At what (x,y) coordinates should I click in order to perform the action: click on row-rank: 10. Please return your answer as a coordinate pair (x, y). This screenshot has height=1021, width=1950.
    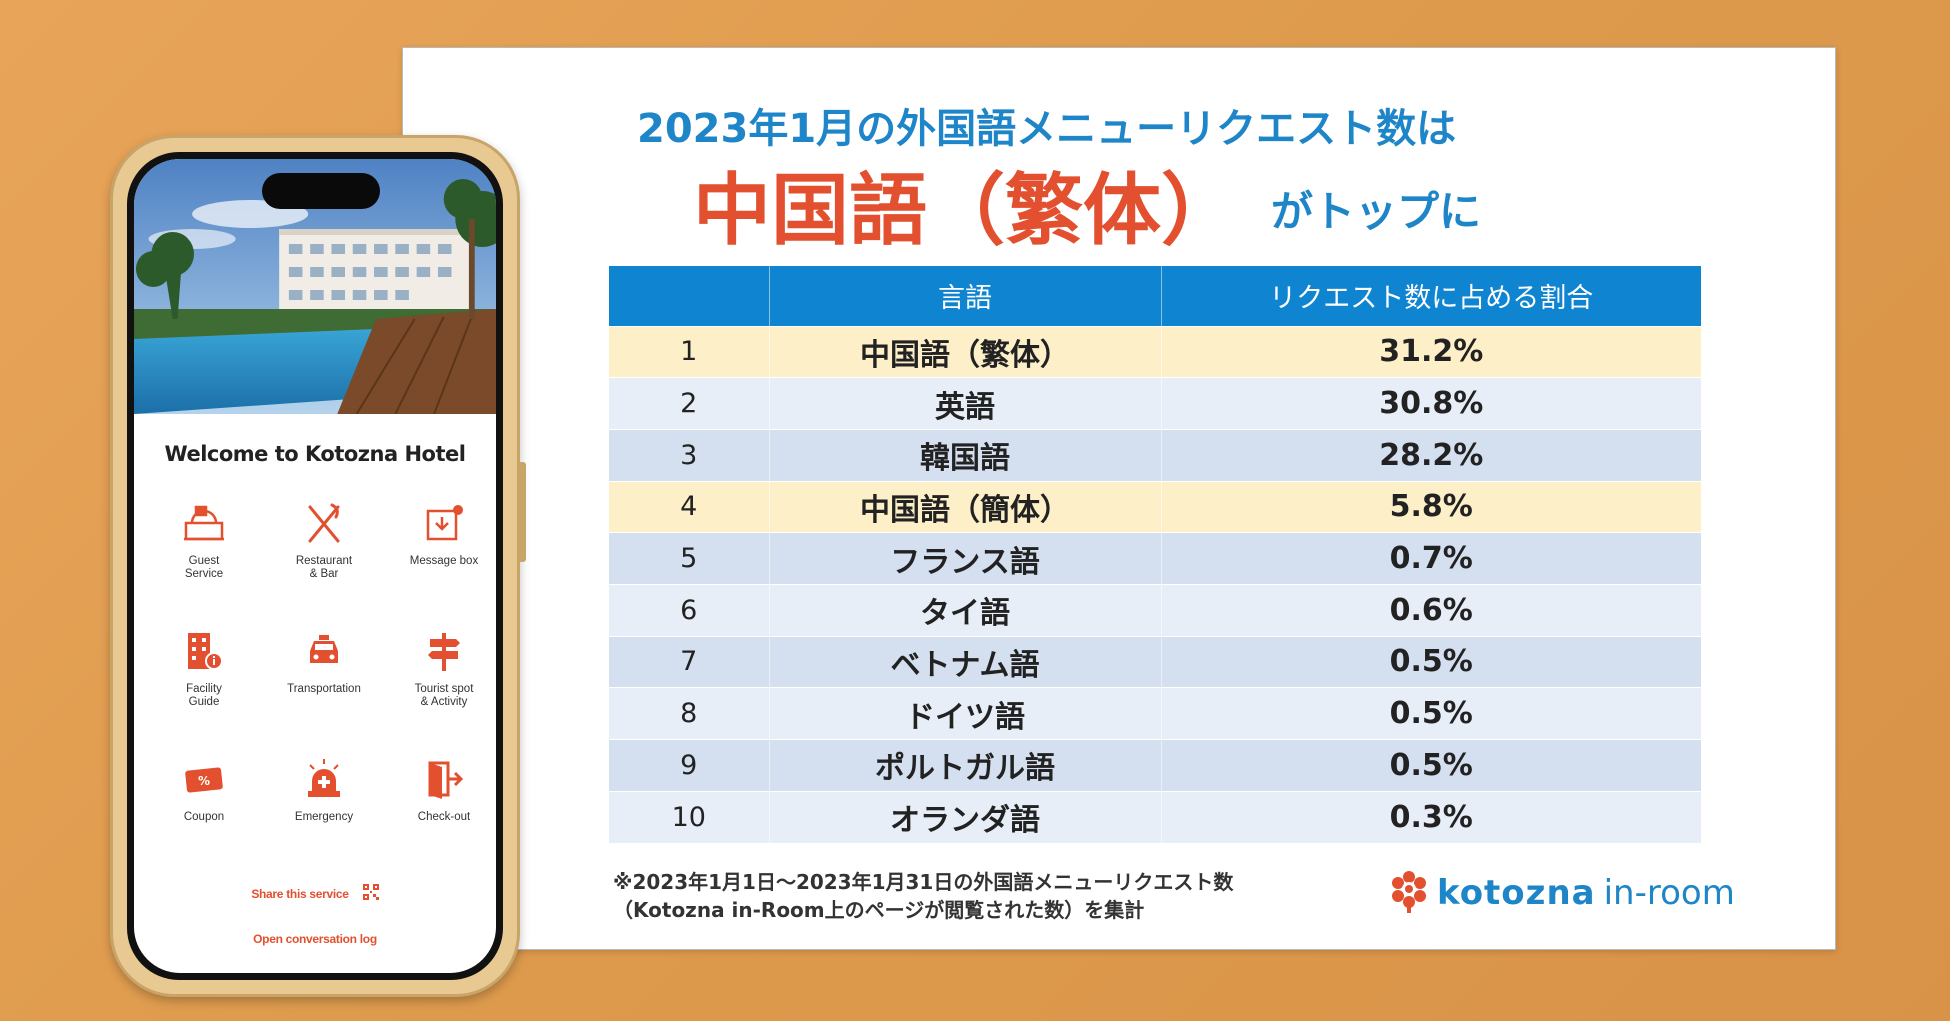
    Looking at the image, I should click on (689, 816).